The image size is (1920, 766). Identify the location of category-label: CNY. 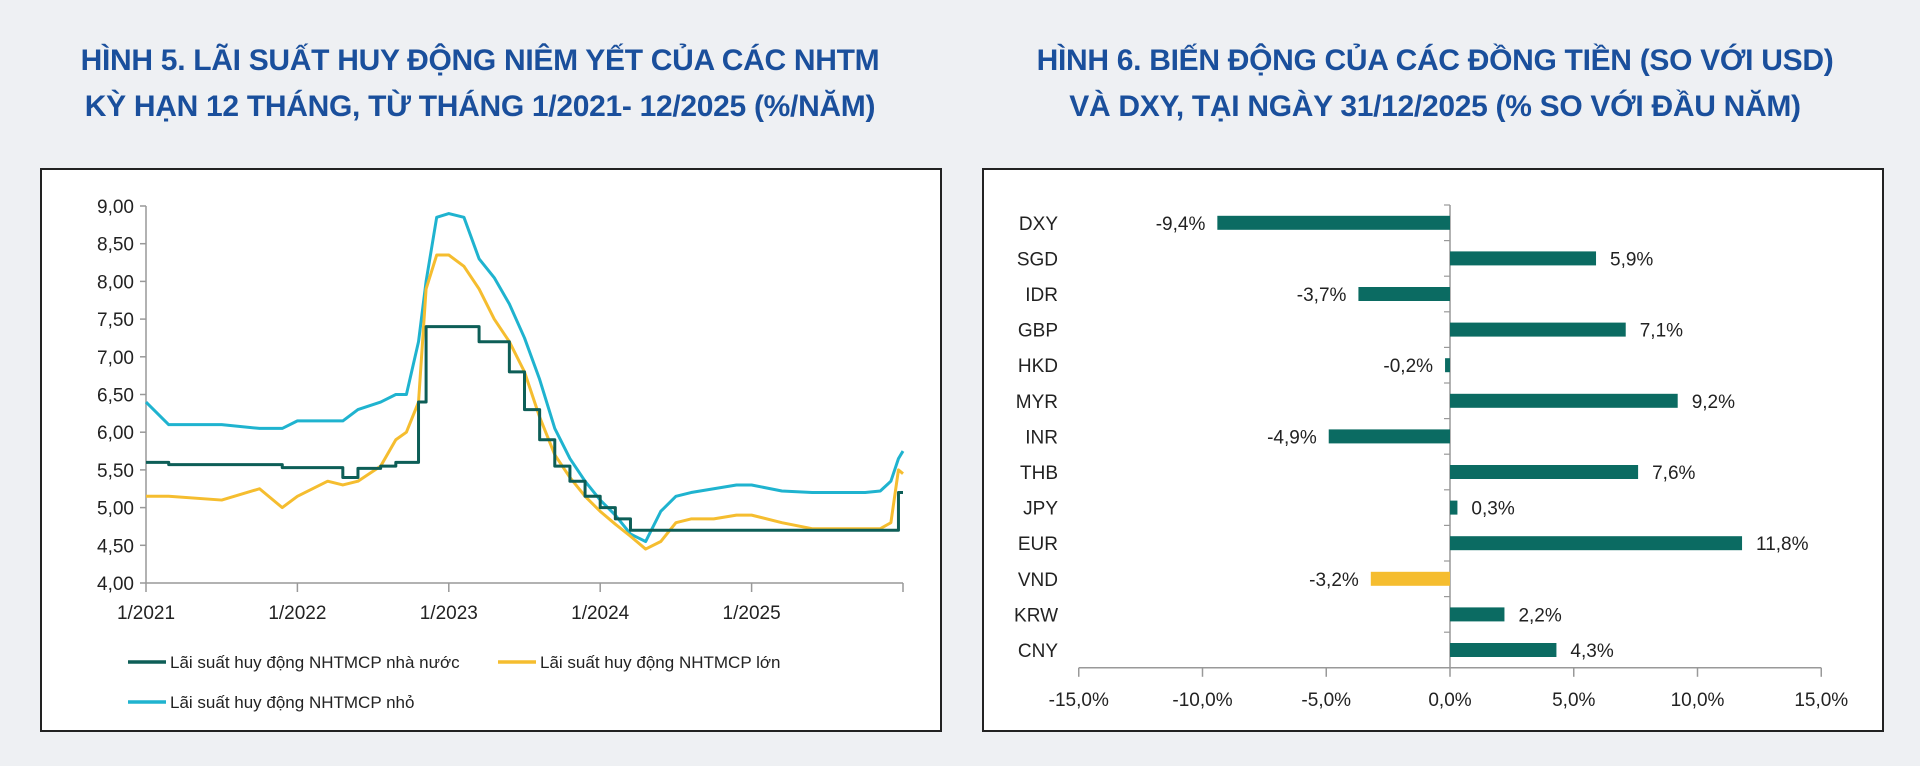
(1038, 651).